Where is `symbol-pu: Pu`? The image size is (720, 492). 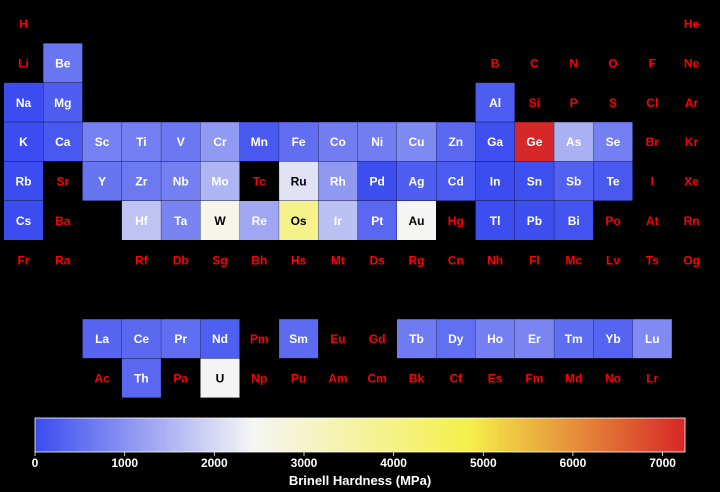 symbol-pu: Pu is located at coordinates (298, 379).